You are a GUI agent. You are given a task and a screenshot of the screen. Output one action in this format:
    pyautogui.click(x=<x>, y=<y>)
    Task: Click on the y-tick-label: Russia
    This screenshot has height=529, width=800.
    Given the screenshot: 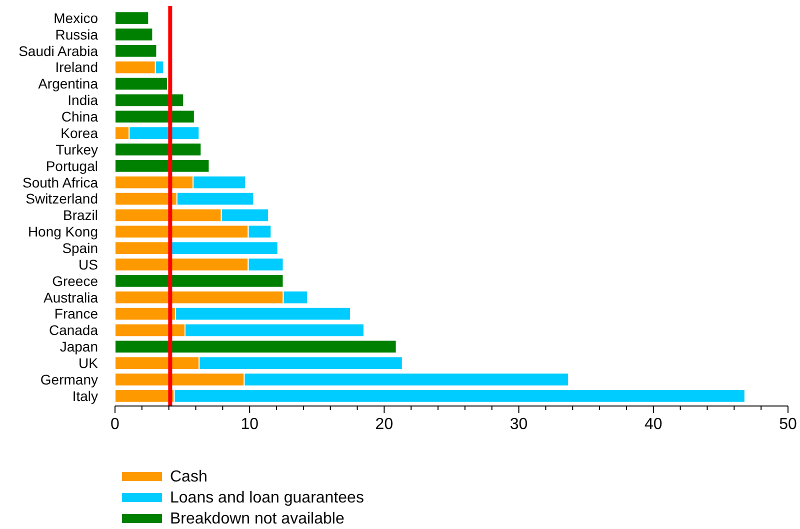 What is the action you would take?
    pyautogui.click(x=76, y=34)
    